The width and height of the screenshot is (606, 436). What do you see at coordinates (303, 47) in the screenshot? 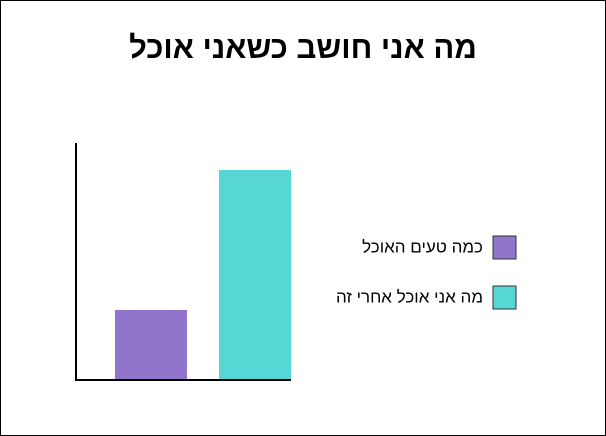
I see `chart-title: מה אני חושב כשאני אוכל` at bounding box center [303, 47].